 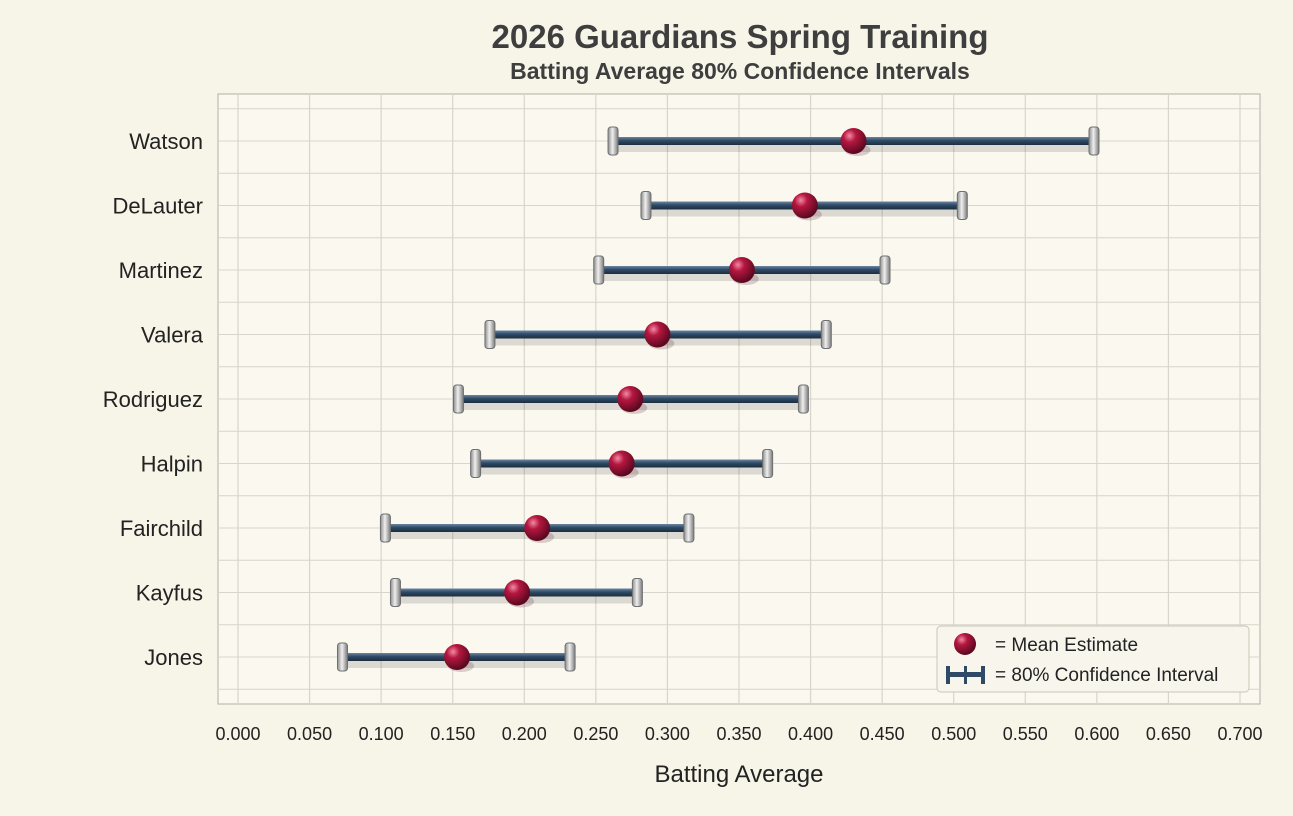 What do you see at coordinates (882, 734) in the screenshot?
I see `x-tick-label: 0.450` at bounding box center [882, 734].